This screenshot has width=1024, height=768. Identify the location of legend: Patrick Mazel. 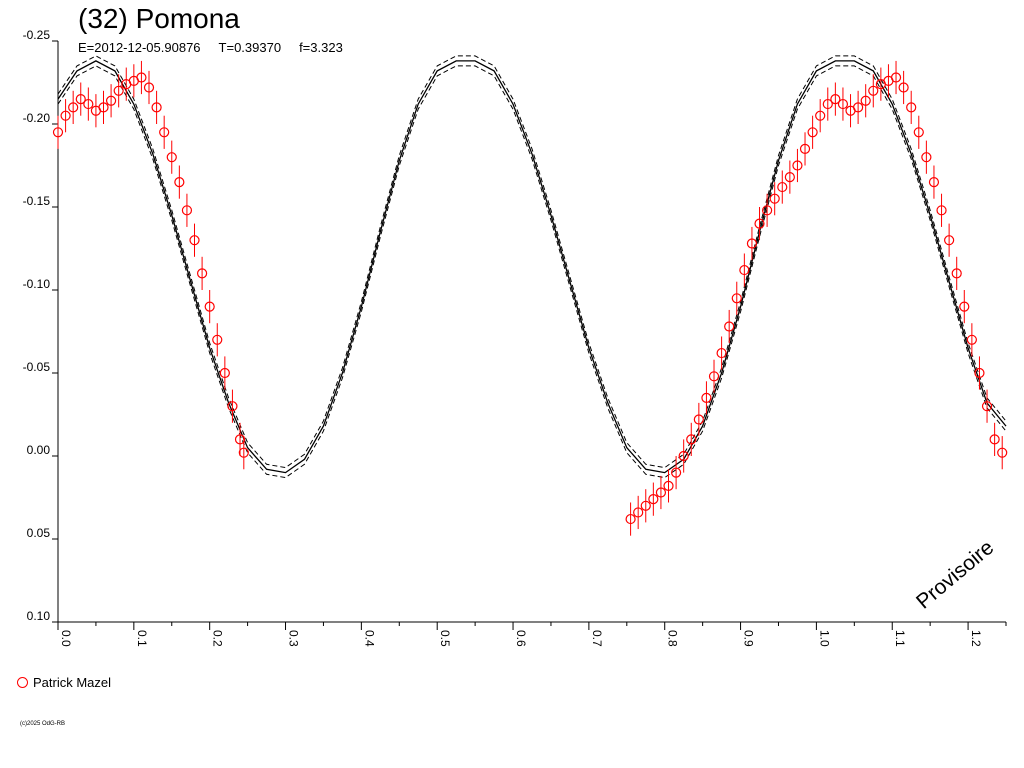
(64, 683).